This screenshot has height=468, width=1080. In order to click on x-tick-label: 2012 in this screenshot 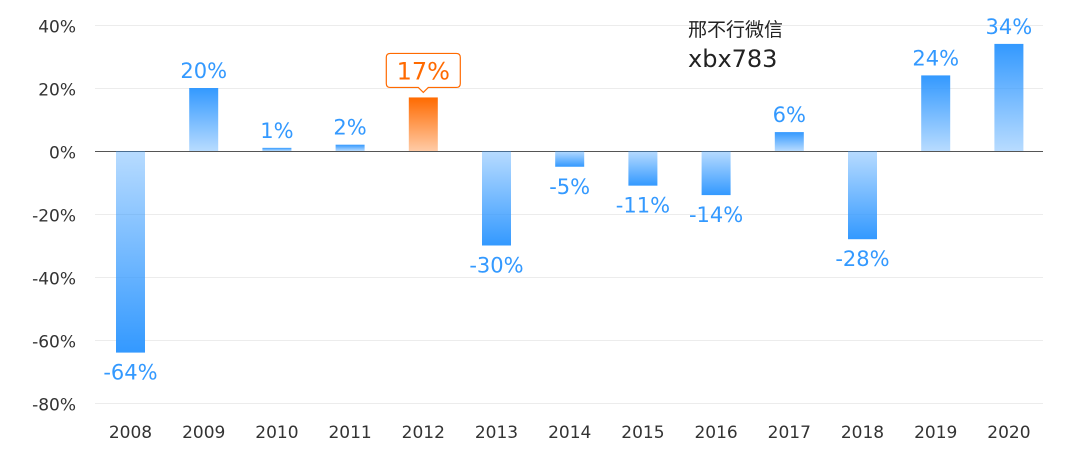, I will do `click(423, 433)`.